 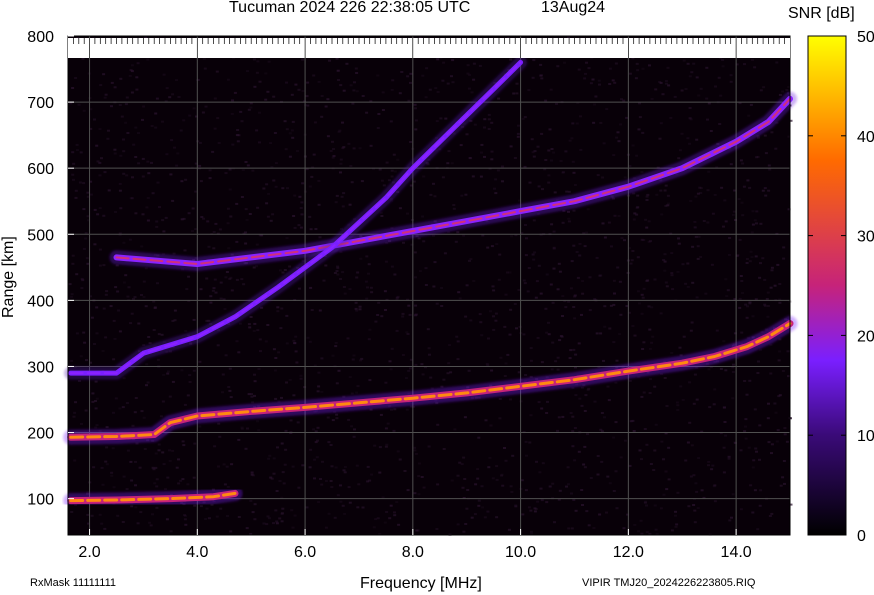 What do you see at coordinates (827, 285) in the screenshot?
I see `colorbar-gradient` at bounding box center [827, 285].